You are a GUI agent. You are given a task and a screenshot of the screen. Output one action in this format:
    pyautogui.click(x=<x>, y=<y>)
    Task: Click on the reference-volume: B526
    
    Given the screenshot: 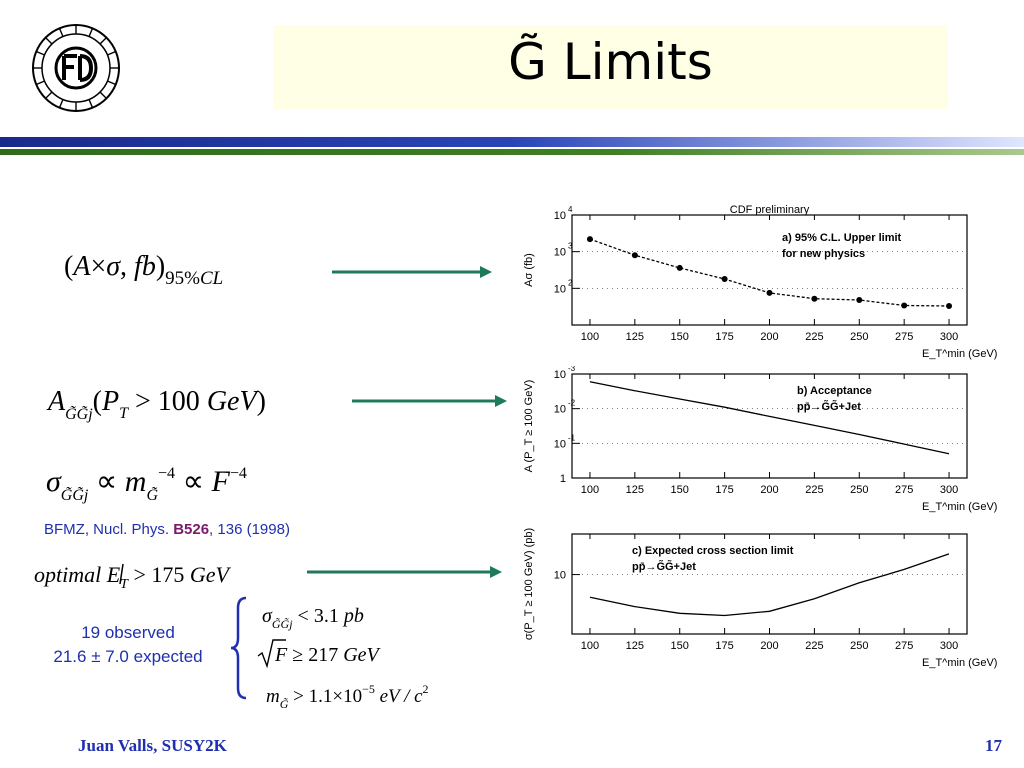 What is the action you would take?
    pyautogui.click(x=191, y=529)
    